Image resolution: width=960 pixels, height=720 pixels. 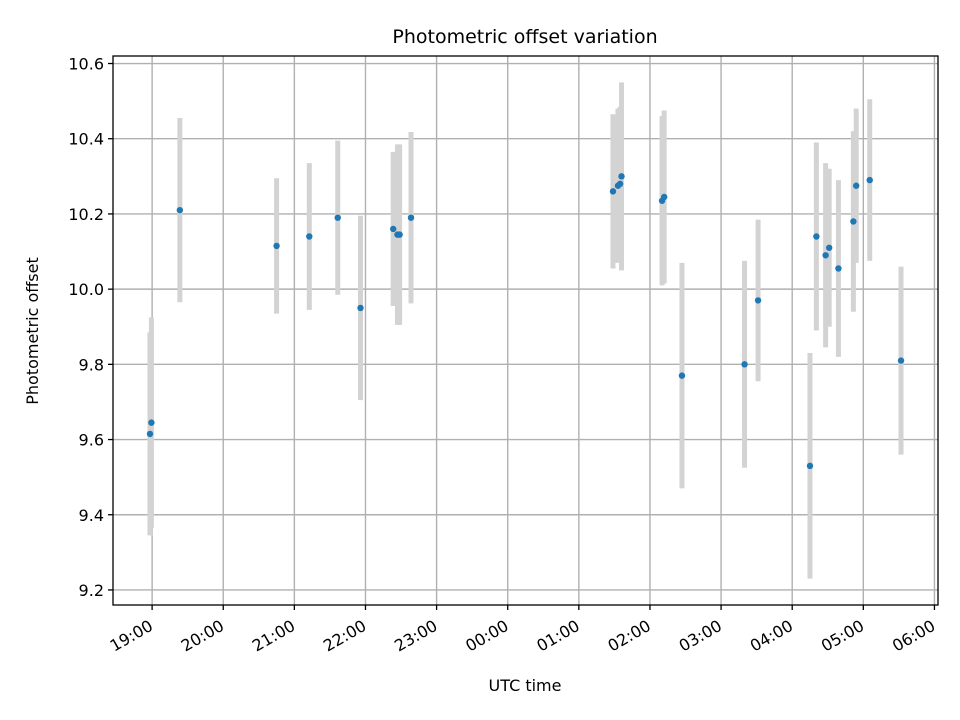 I want to click on x-tick-label: 04:00, so click(x=771, y=636).